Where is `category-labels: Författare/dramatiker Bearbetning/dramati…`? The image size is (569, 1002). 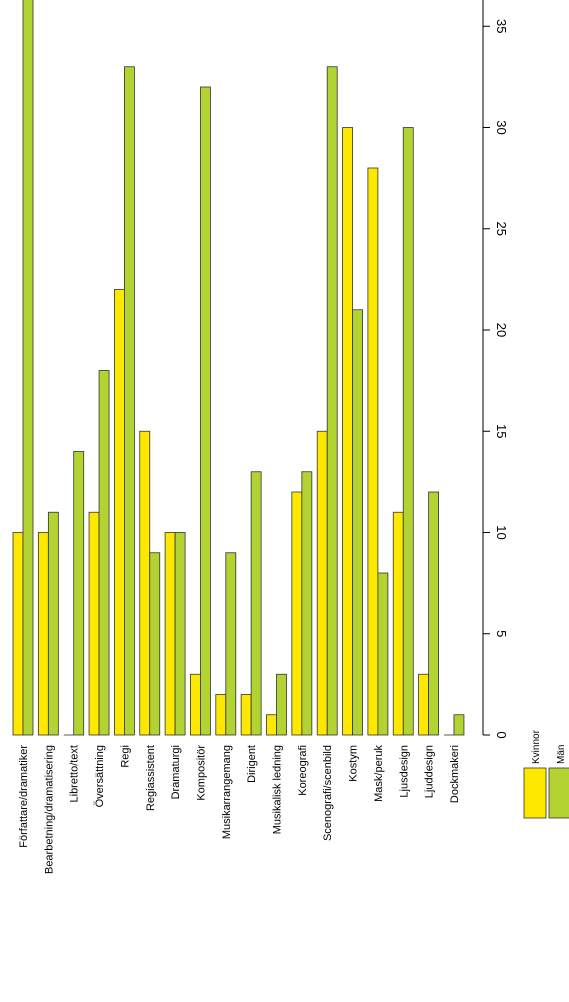
category-labels: Författare/dramatiker Bearbetning/dramati… is located at coordinates (239, 810).